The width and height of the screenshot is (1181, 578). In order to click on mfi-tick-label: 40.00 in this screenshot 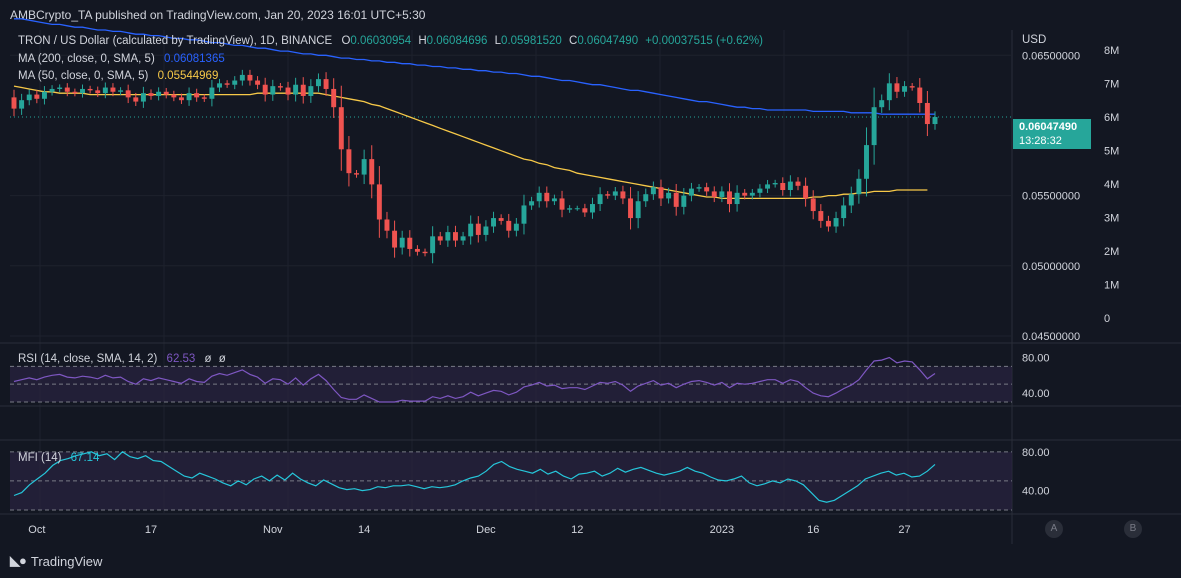, I will do `click(1036, 492)`.